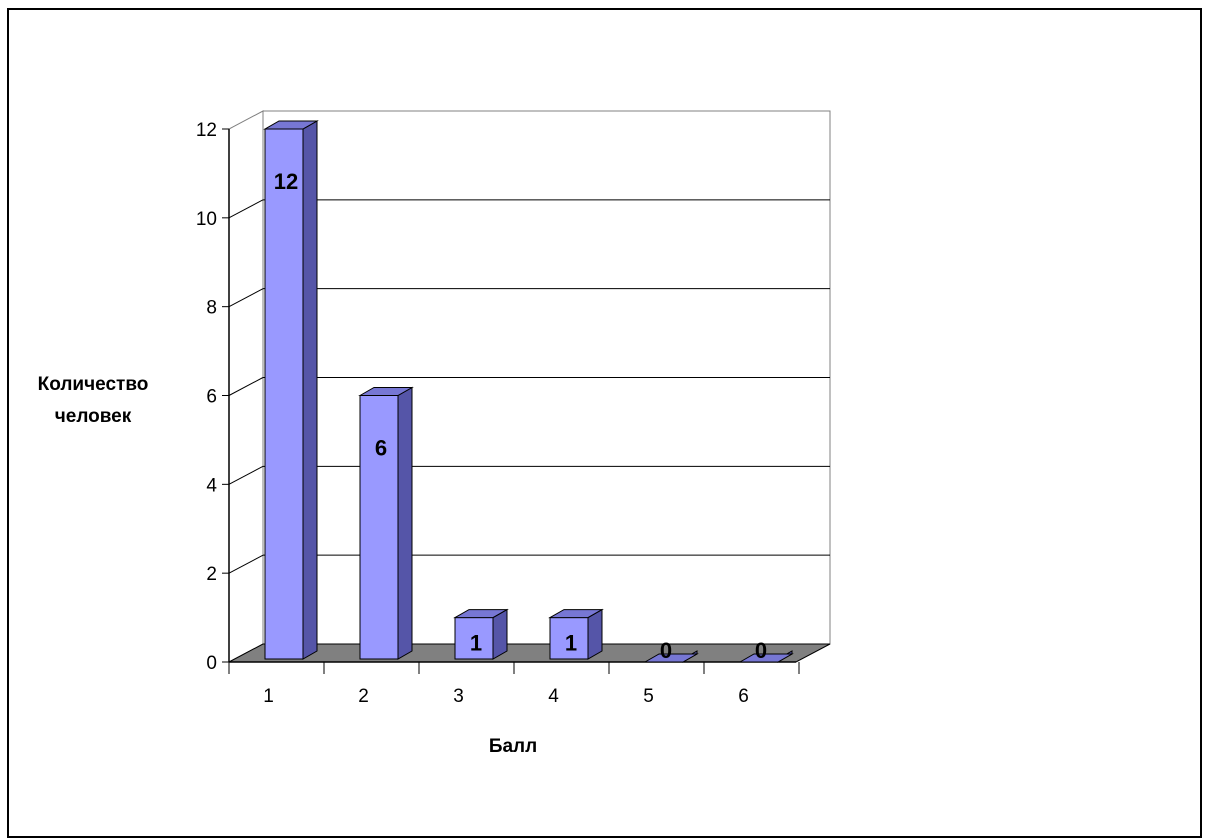 This screenshot has width=1211, height=838. I want to click on y-tick-label: 8, so click(211, 308).